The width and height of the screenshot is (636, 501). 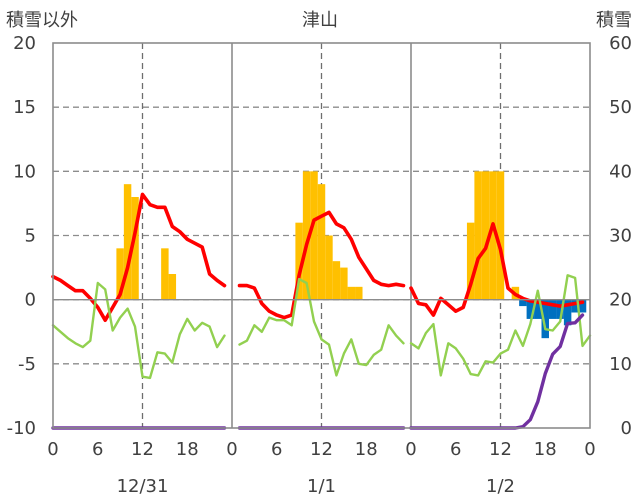 What do you see at coordinates (614, 20) in the screenshot?
I see `right-axis-title: 積雪` at bounding box center [614, 20].